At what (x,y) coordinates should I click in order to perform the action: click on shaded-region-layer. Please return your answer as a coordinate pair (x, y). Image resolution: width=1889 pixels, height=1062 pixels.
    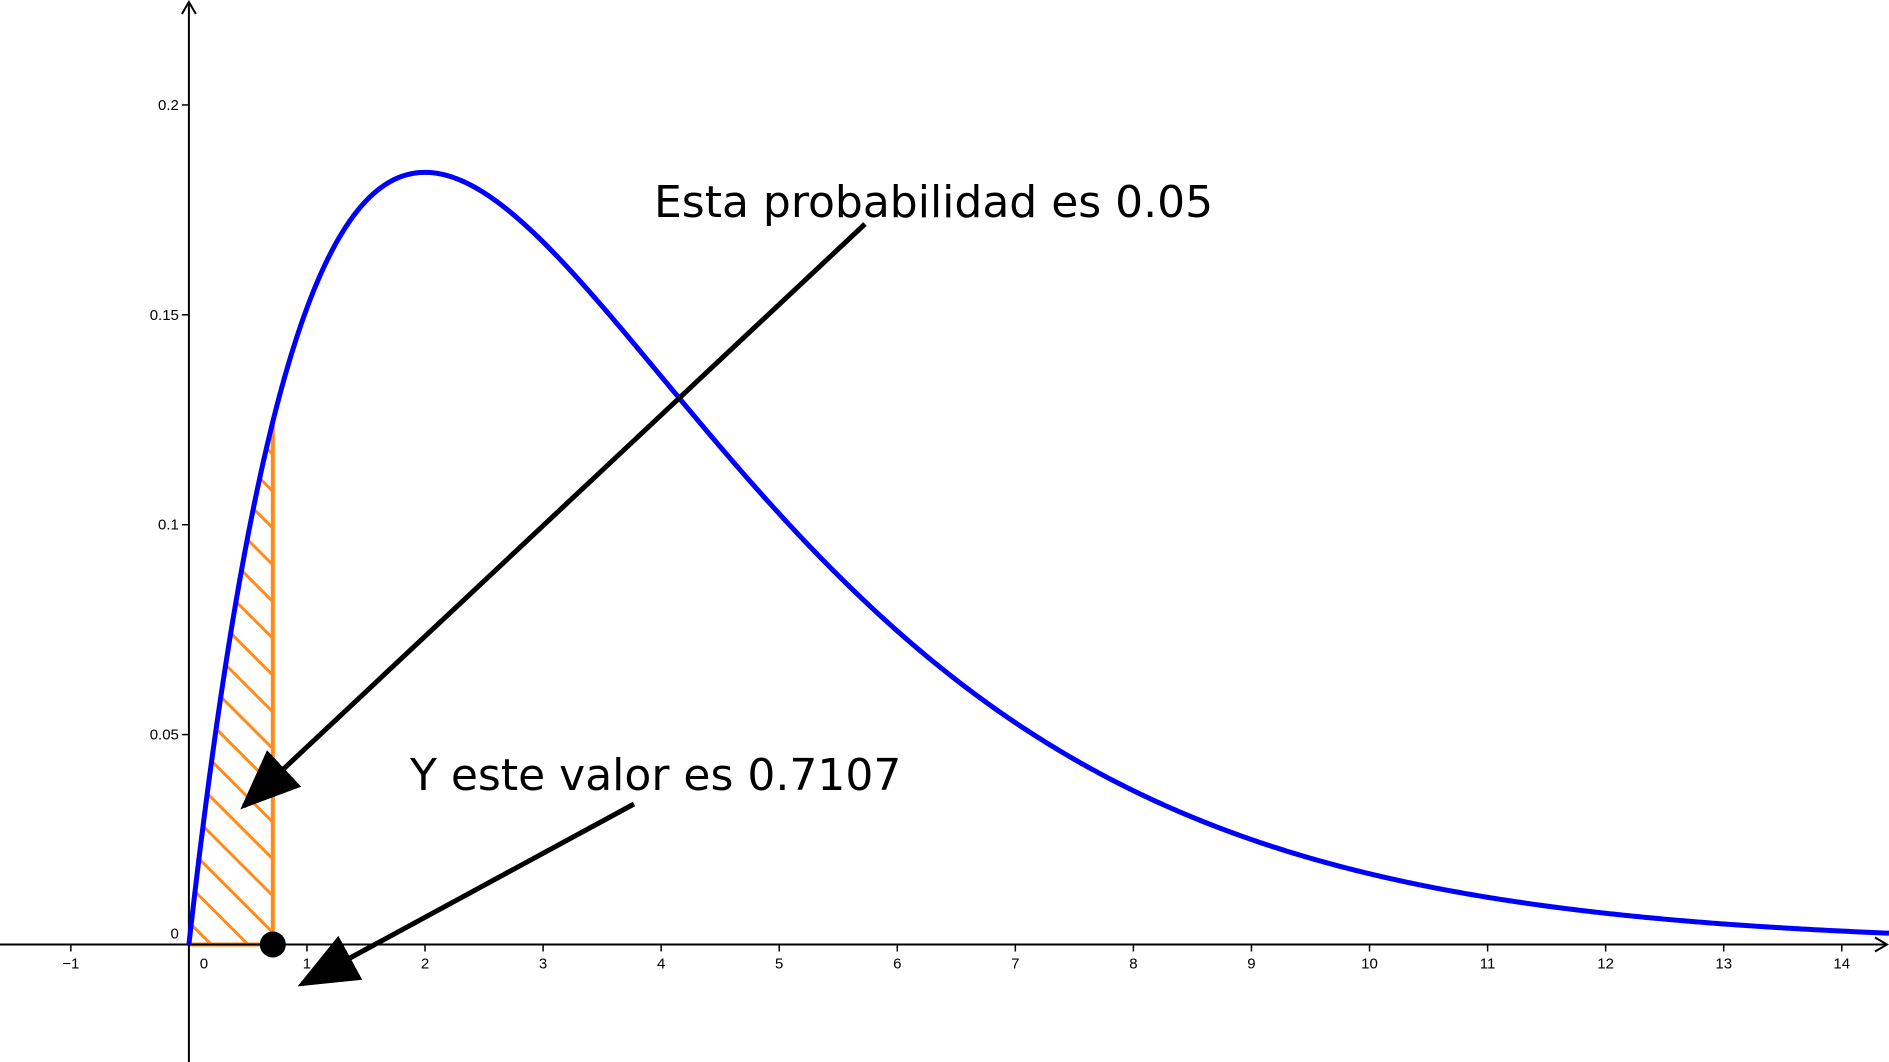
    Looking at the image, I should click on (230, 683).